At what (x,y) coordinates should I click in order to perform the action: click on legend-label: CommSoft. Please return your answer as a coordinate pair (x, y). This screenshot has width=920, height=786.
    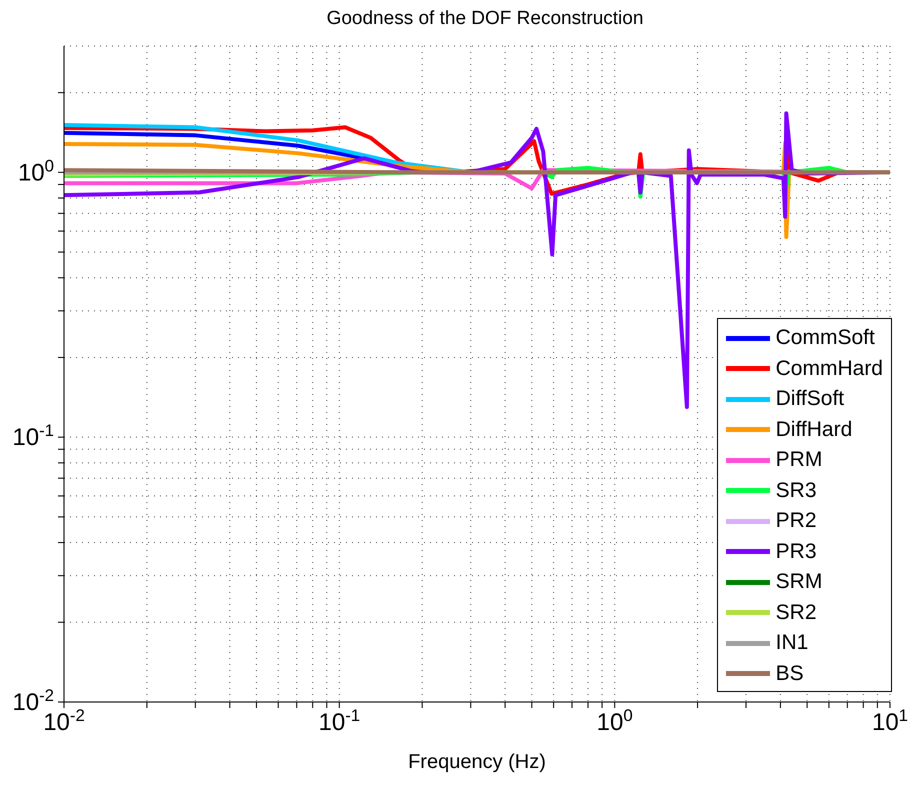
    Looking at the image, I should click on (825, 338).